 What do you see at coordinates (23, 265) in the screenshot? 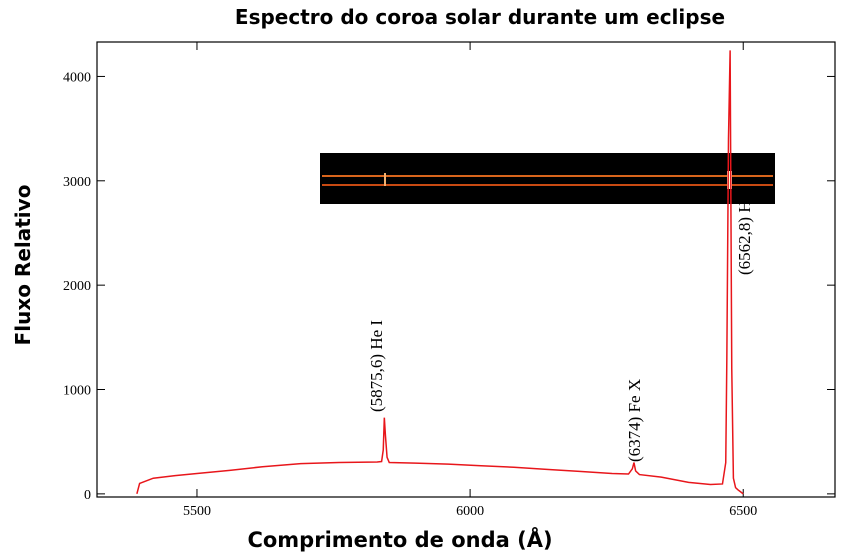
I see `y-axis-label: Fluxo Relativo` at bounding box center [23, 265].